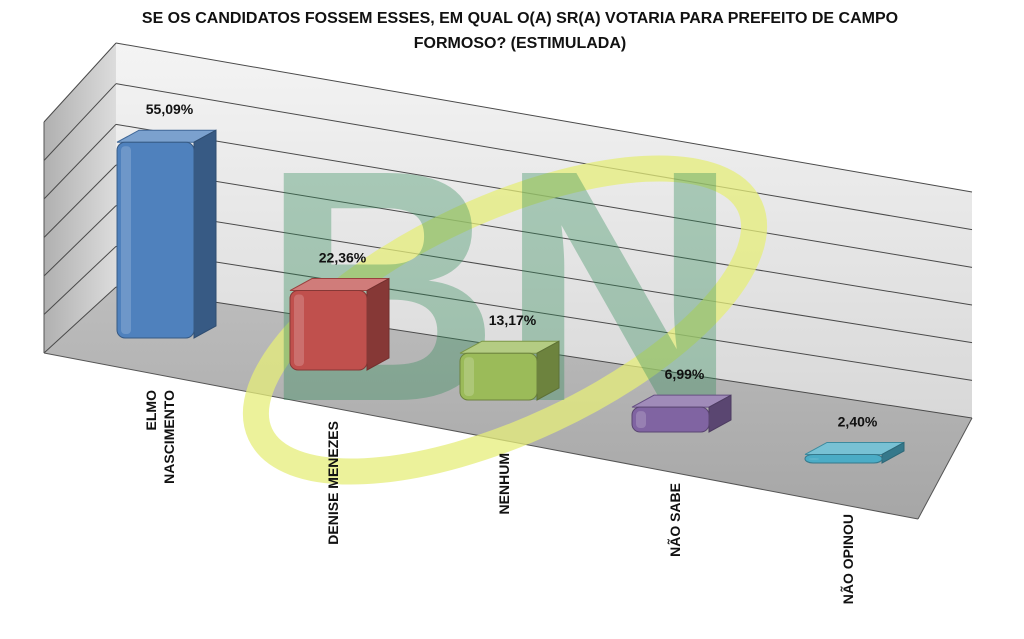 This screenshot has height=639, width=1024. Describe the element at coordinates (685, 374) in the screenshot. I see `value-label: 6,99%` at that location.